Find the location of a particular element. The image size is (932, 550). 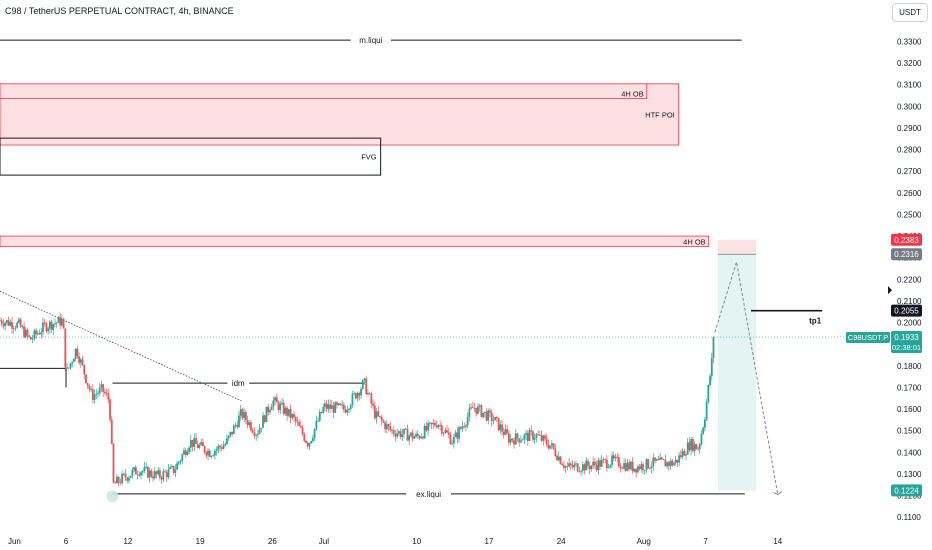

price-tick-label: 0.2200 is located at coordinates (909, 279).